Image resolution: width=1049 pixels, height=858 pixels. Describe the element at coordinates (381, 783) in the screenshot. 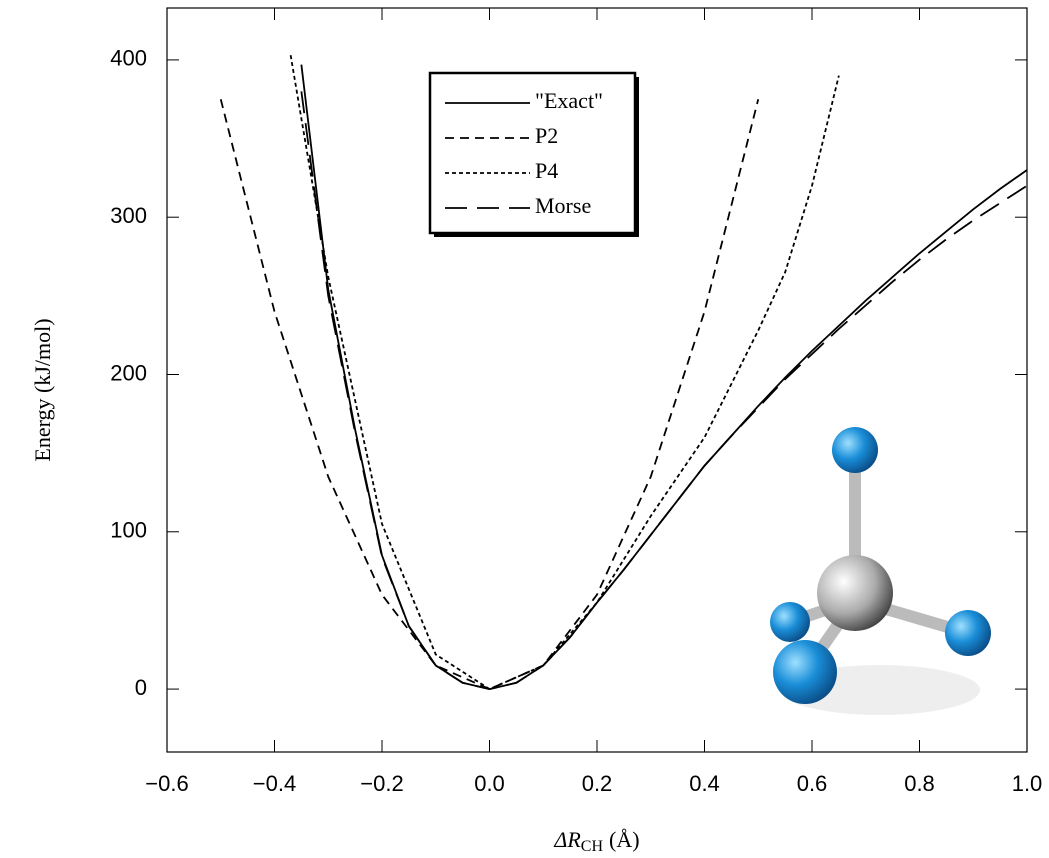

I see `x-tick-label: −0.2` at that location.